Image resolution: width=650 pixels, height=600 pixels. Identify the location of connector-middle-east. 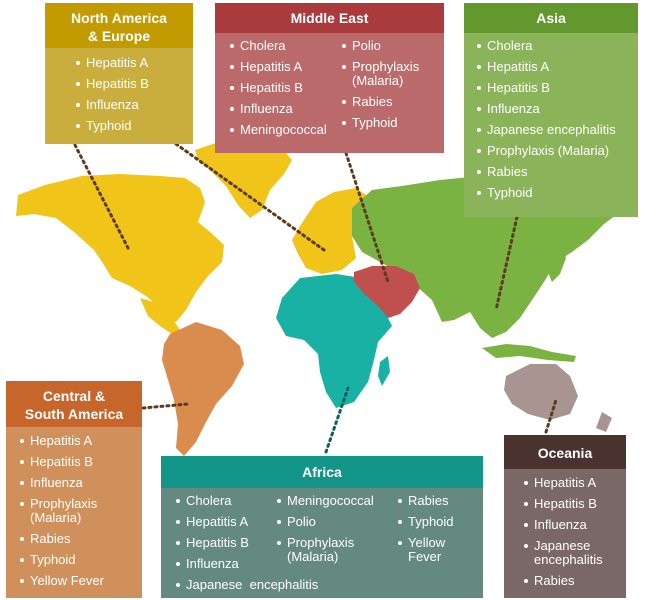
(367, 217).